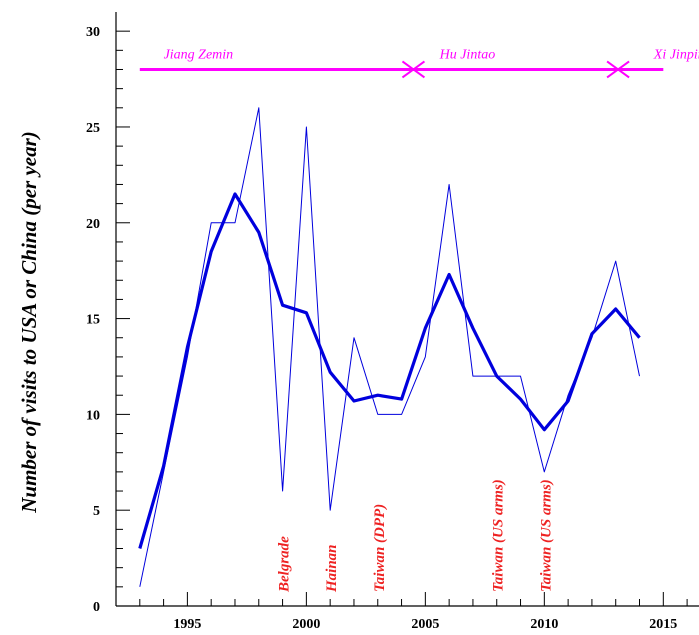  I want to click on x-tick-label-2005: 2005, so click(425, 624).